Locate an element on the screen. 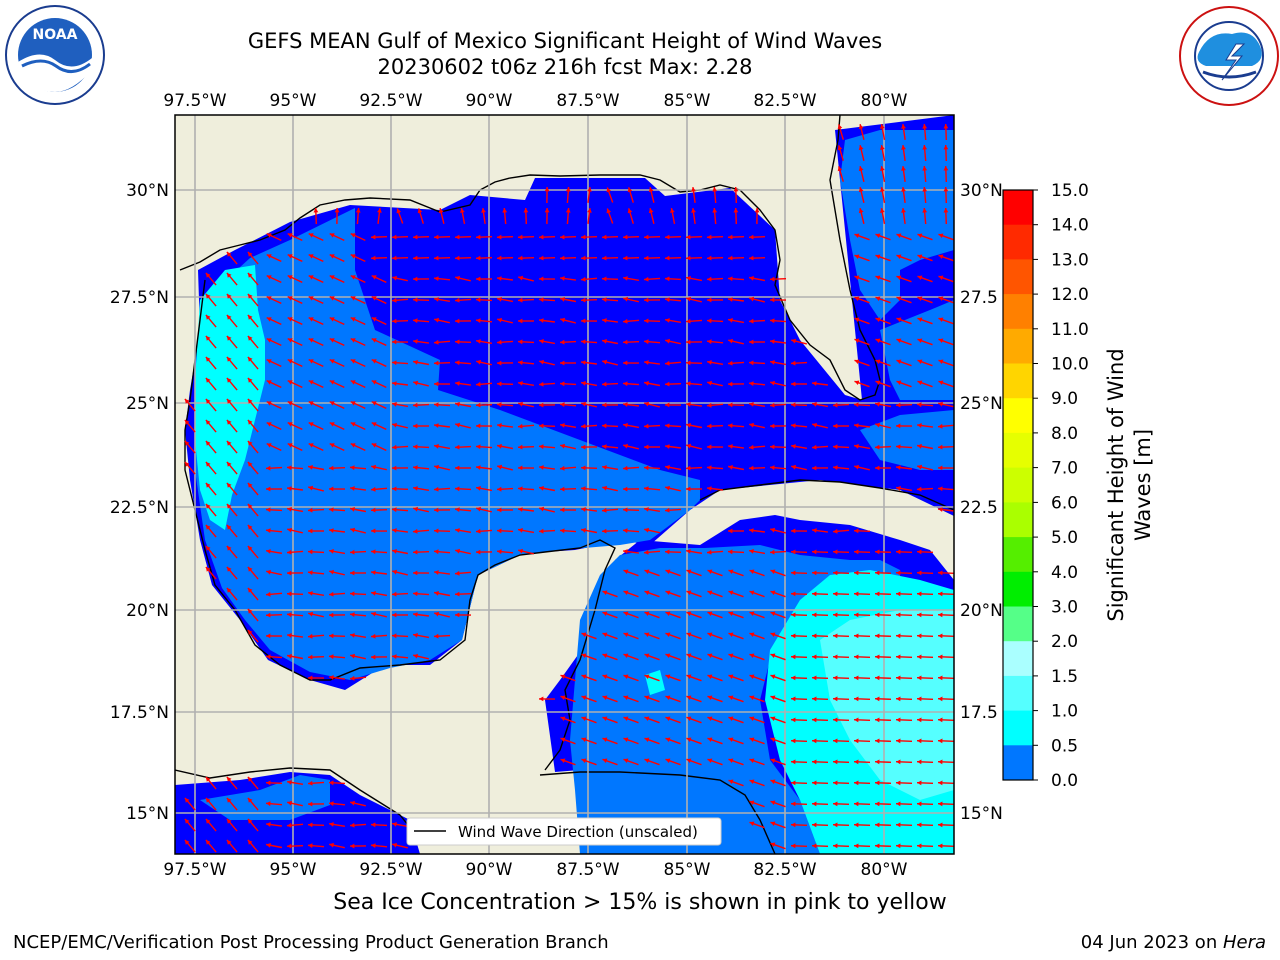 The image size is (1280, 960). colorbar-swatch is located at coordinates (1018, 589).